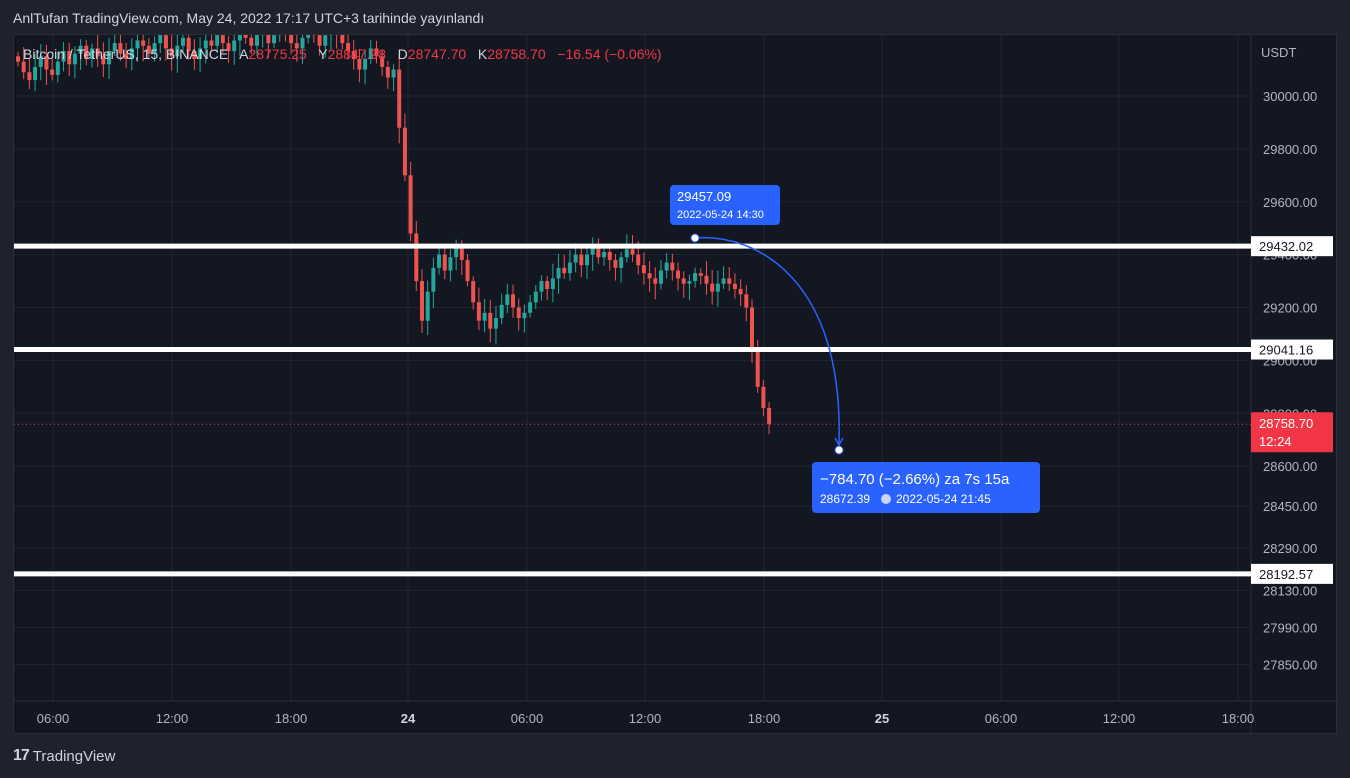  Describe the element at coordinates (277, 54) in the screenshot. I see `legend-open: 28775.25` at that location.